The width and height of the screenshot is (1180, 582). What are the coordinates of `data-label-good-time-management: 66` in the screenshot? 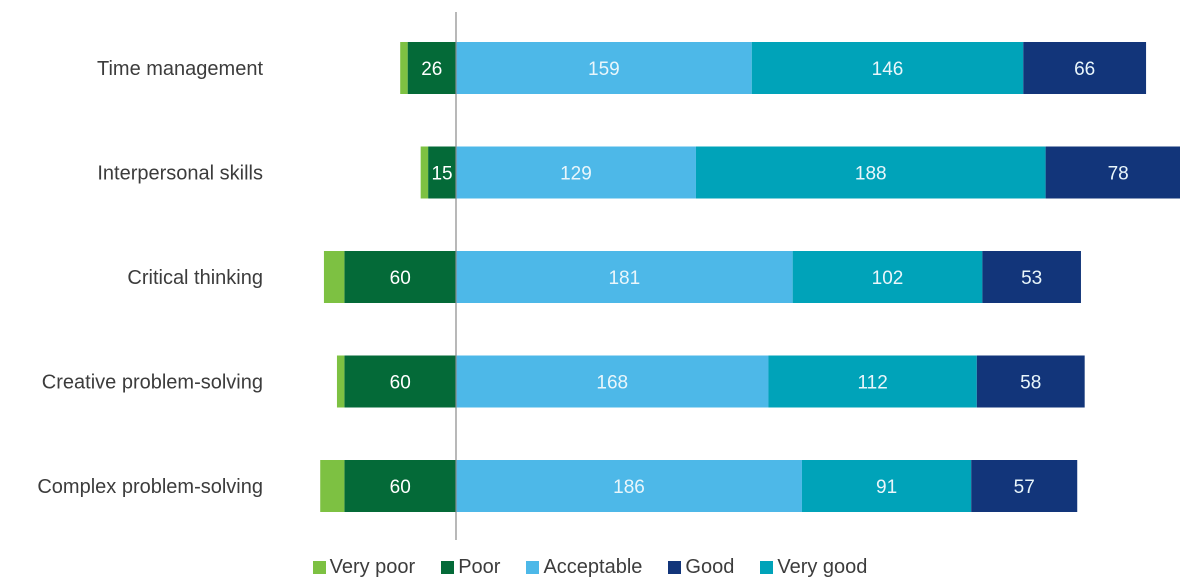 It's located at (1084, 69).